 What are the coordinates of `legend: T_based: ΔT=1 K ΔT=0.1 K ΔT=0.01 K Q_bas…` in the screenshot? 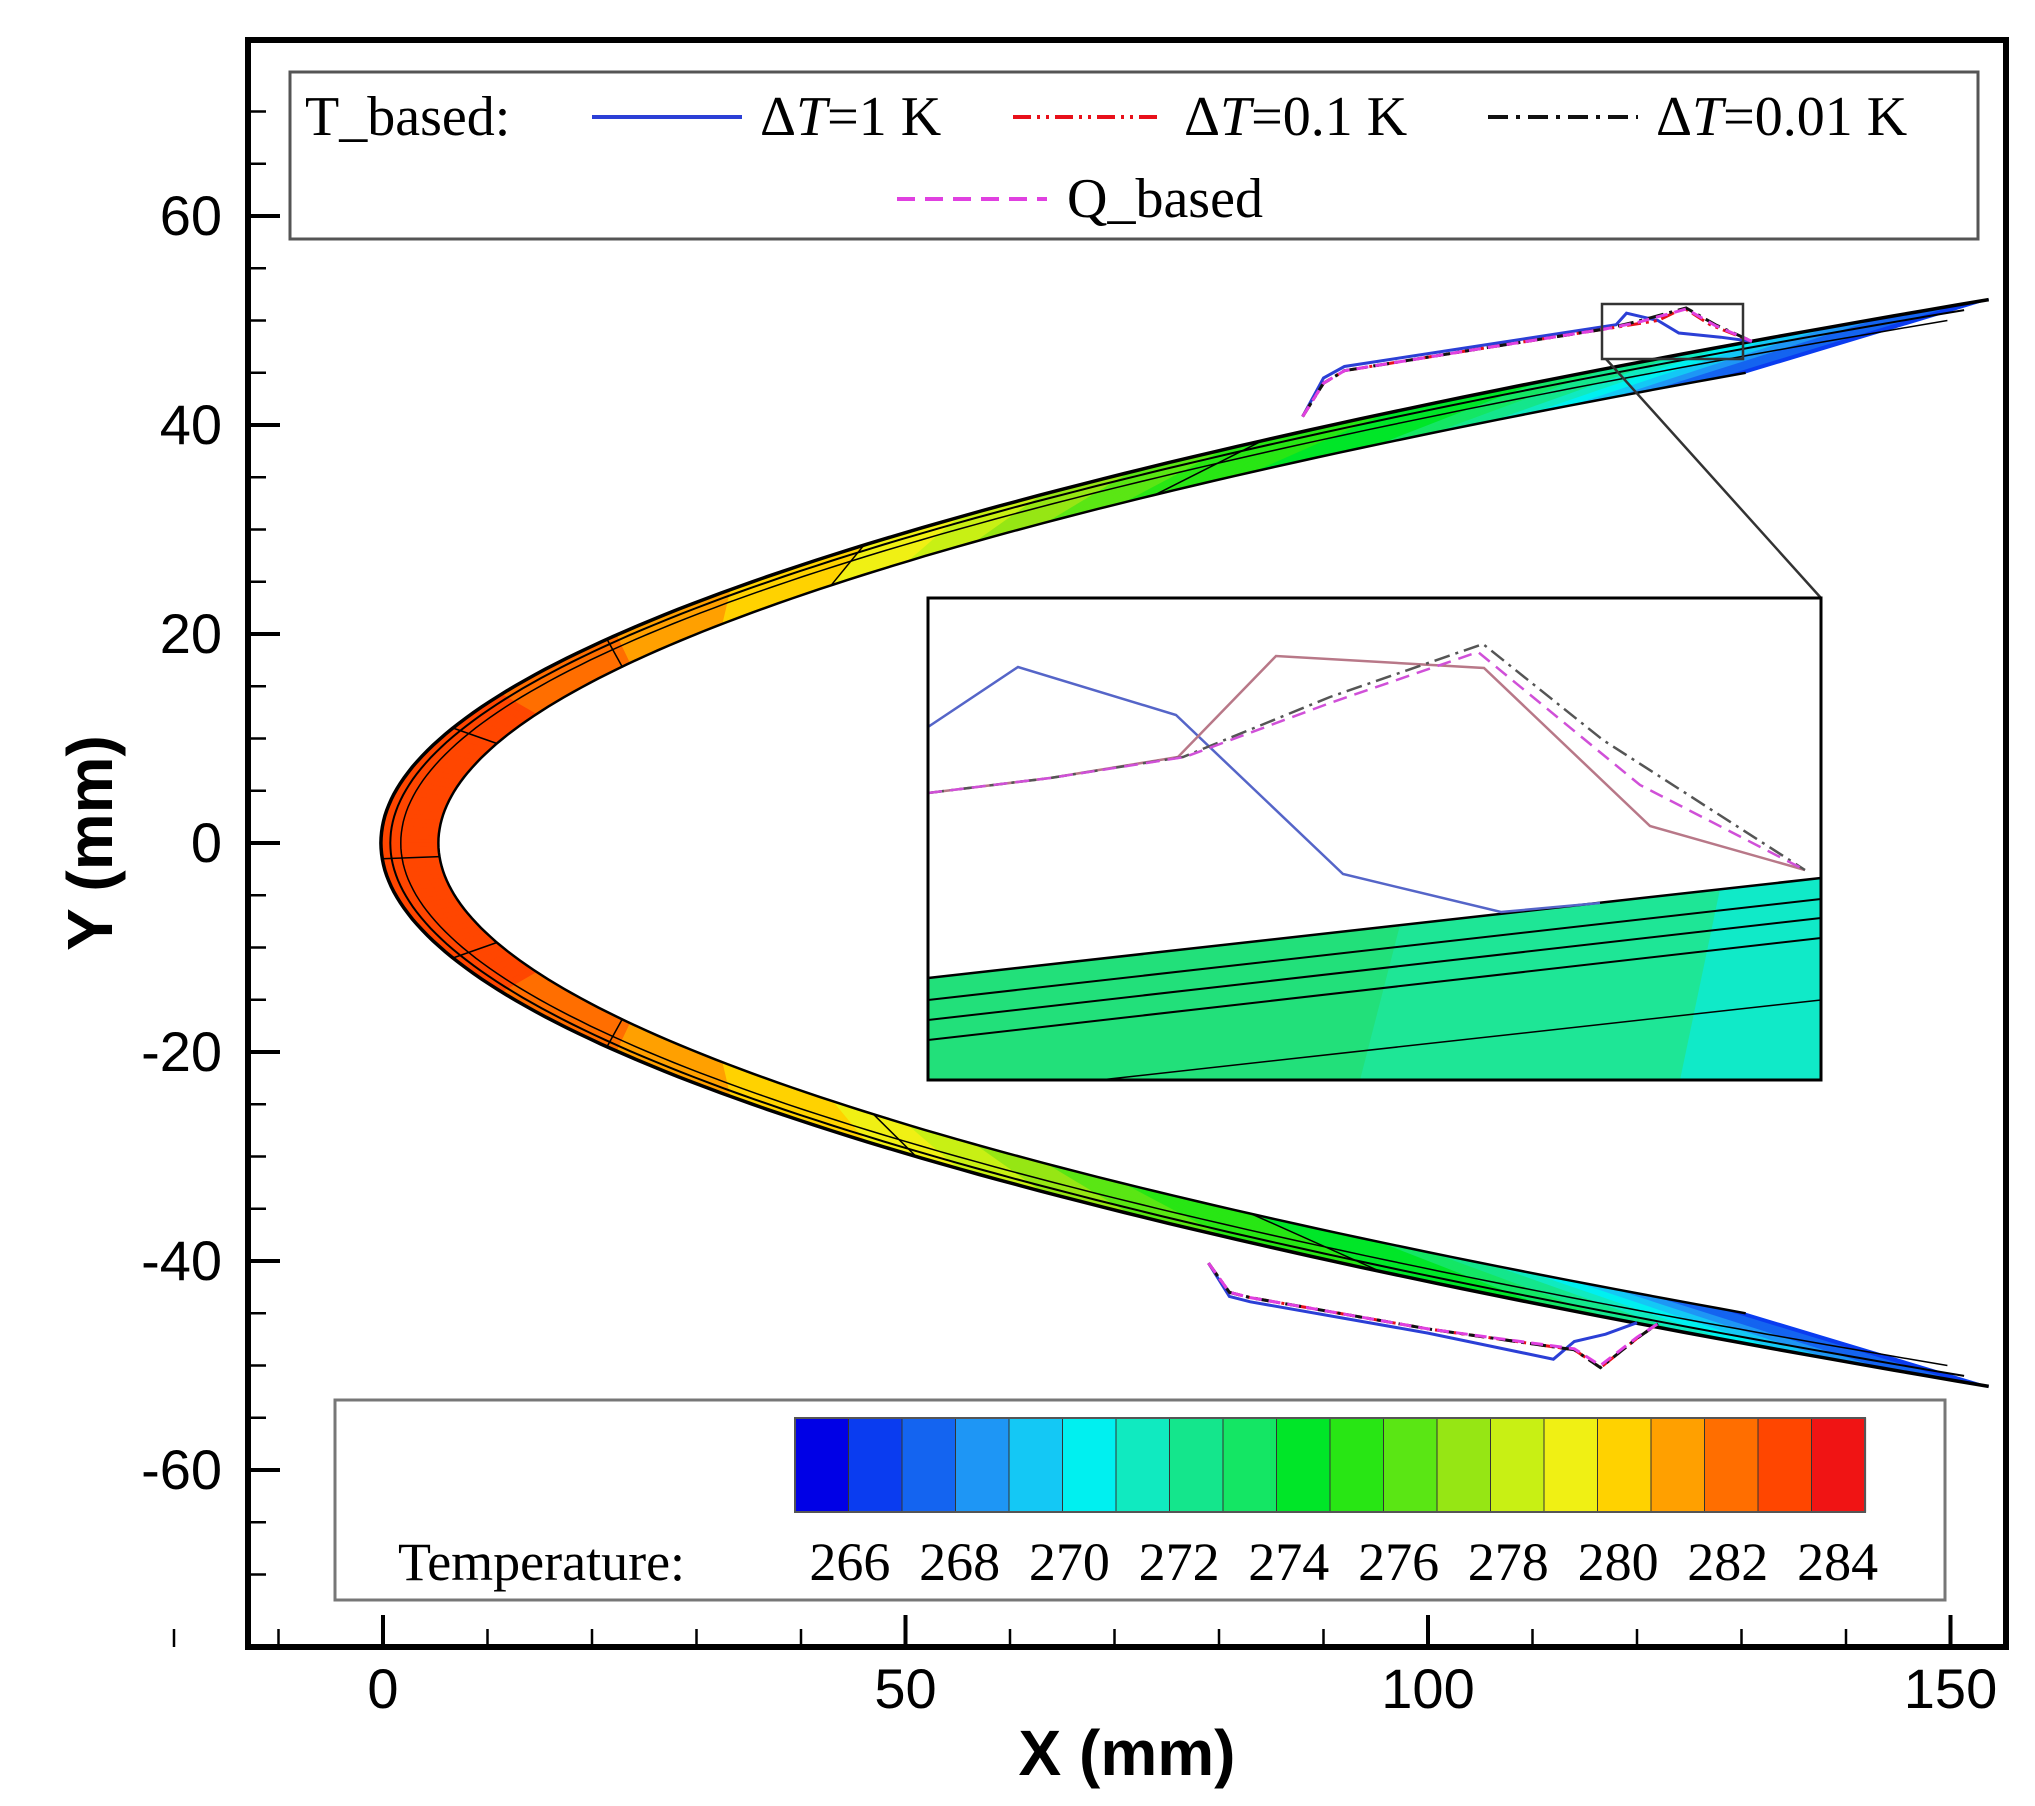 It's located at (1134, 155).